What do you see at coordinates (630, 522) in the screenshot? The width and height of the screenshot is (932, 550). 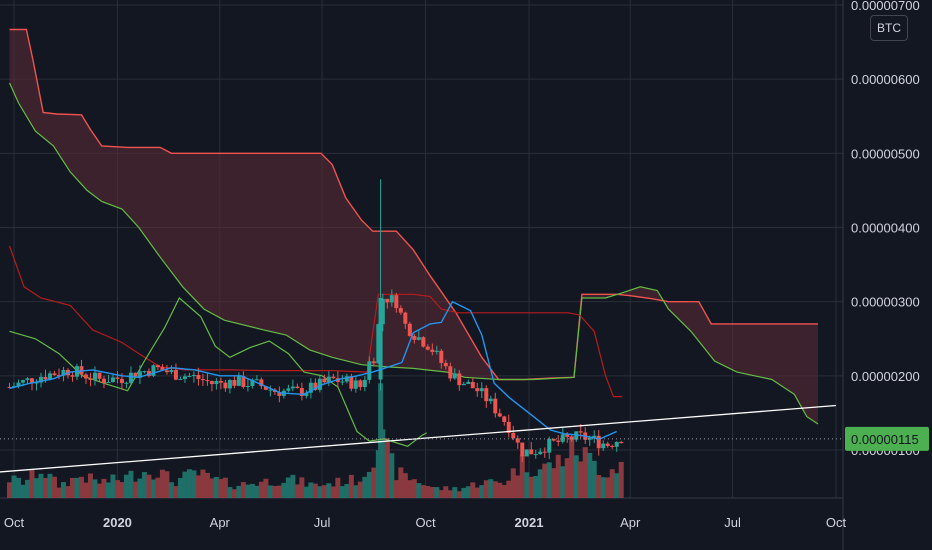 I see `time-axis-label: Apr` at bounding box center [630, 522].